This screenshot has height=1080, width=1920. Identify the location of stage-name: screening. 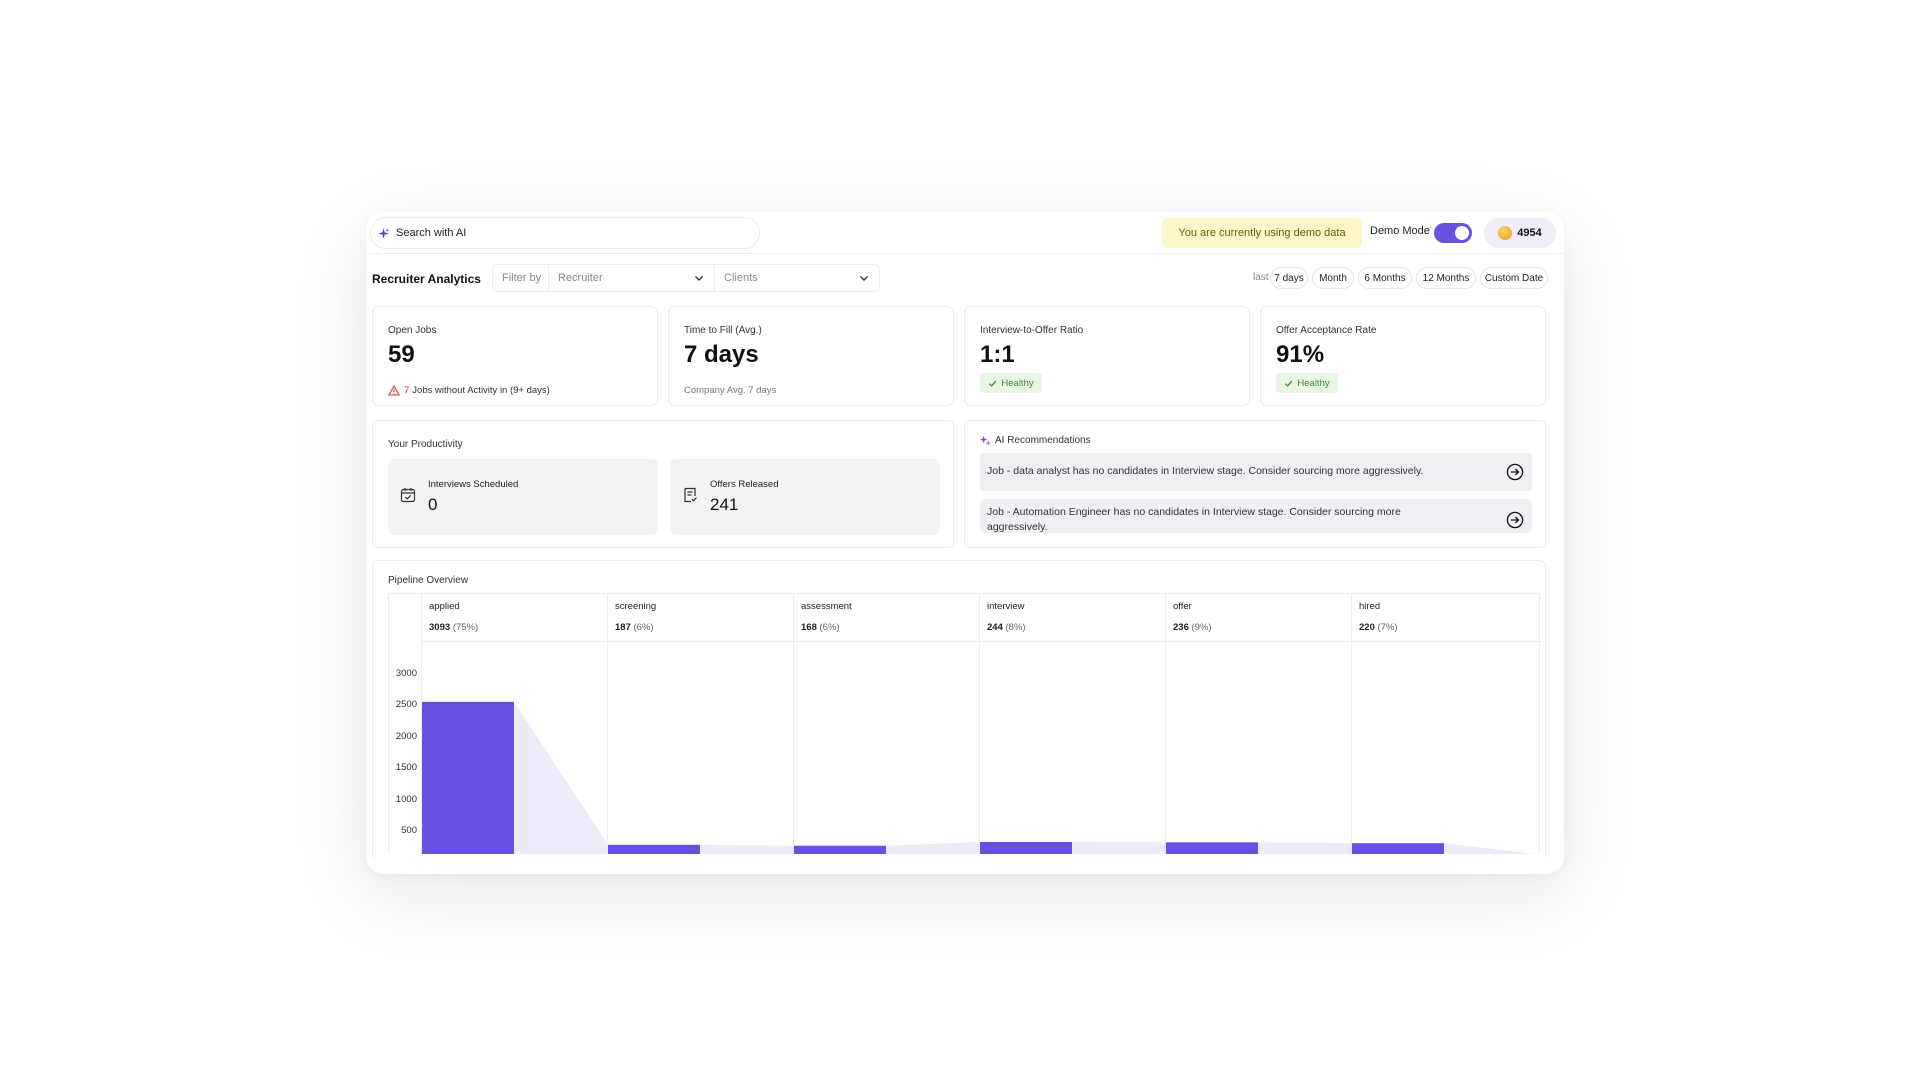
(636, 606).